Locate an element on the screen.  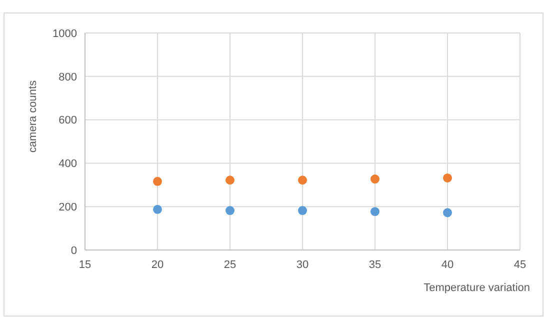
x-axis-title: Temperature variation is located at coordinates (477, 288).